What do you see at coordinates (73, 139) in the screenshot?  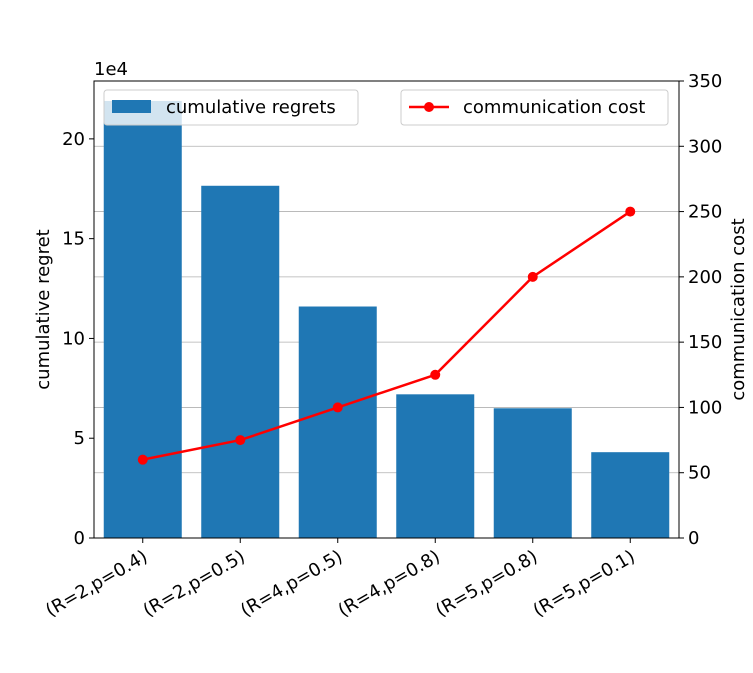 I see `left-tick-label: 20` at bounding box center [73, 139].